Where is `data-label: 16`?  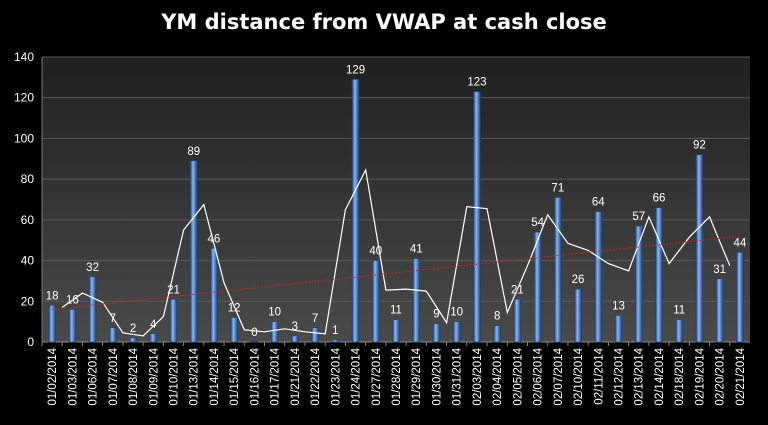 data-label: 16 is located at coordinates (72, 300).